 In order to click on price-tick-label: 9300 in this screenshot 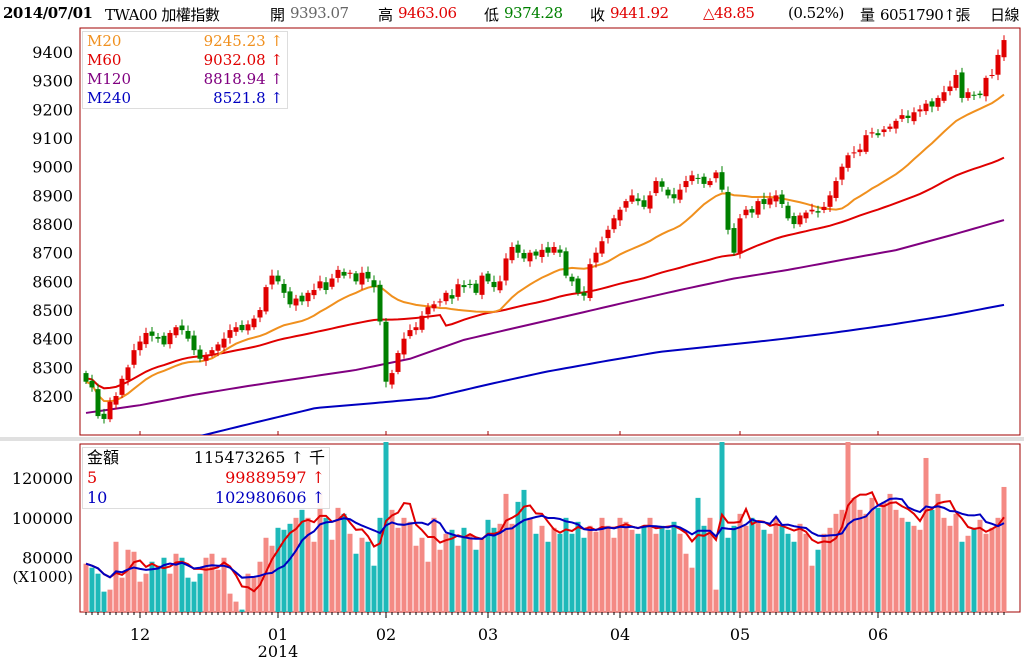, I will do `click(52, 81)`.